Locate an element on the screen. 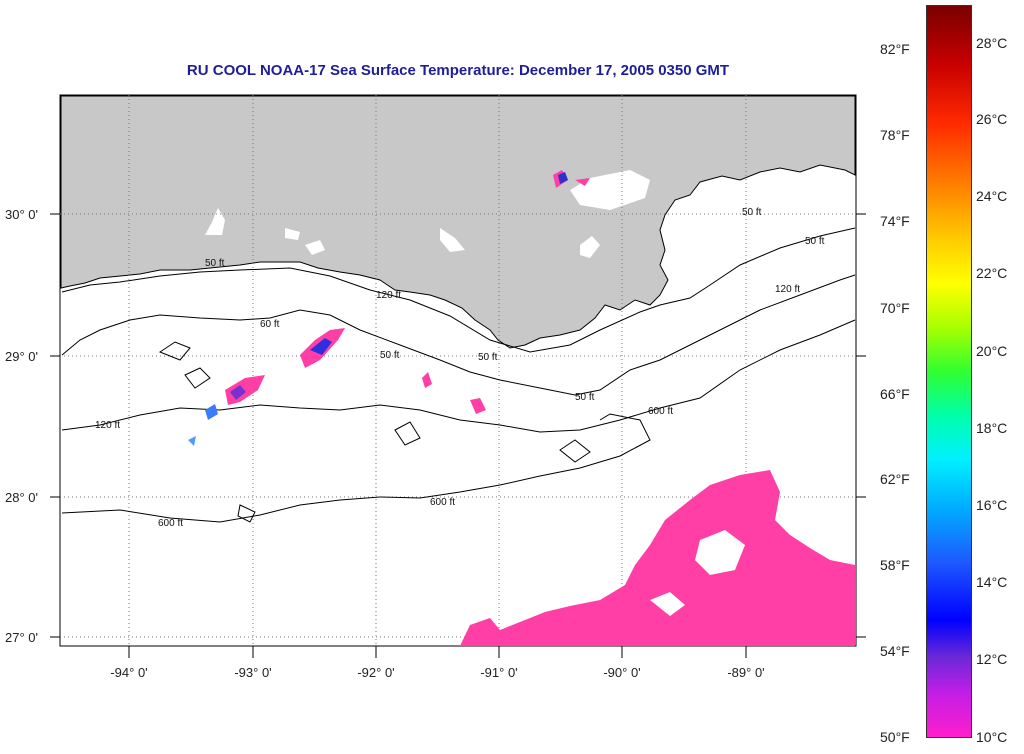 Image resolution: width=1024 pixels, height=754 pixels. celsius-label: 16°C is located at coordinates (992, 505).